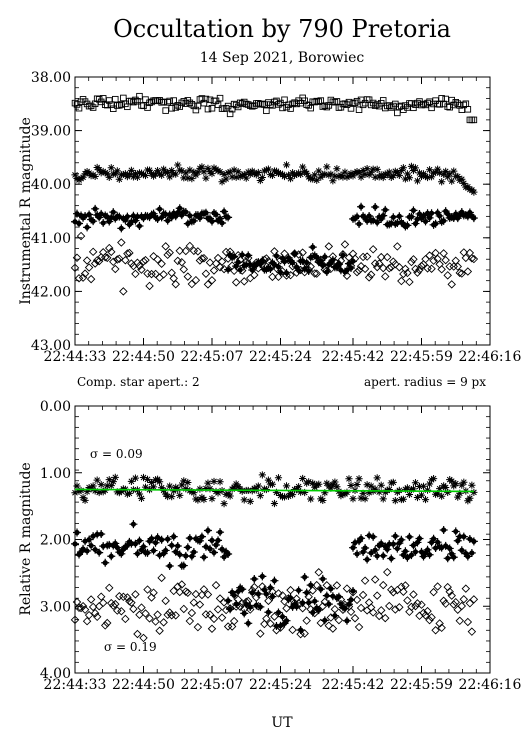  Describe the element at coordinates (280, 357) in the screenshot. I see `x-tick-label: 22:45:24` at that location.